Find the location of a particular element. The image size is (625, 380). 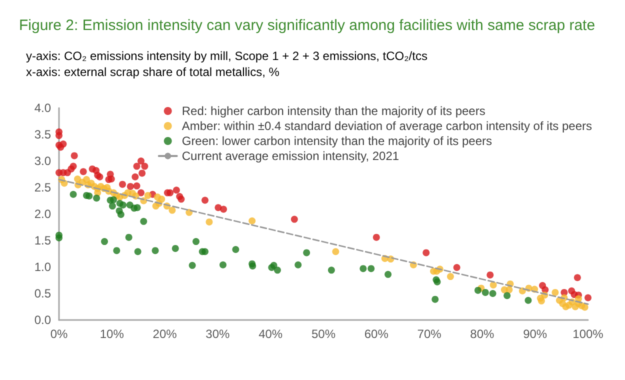

x-tick-label: 90% is located at coordinates (535, 334).